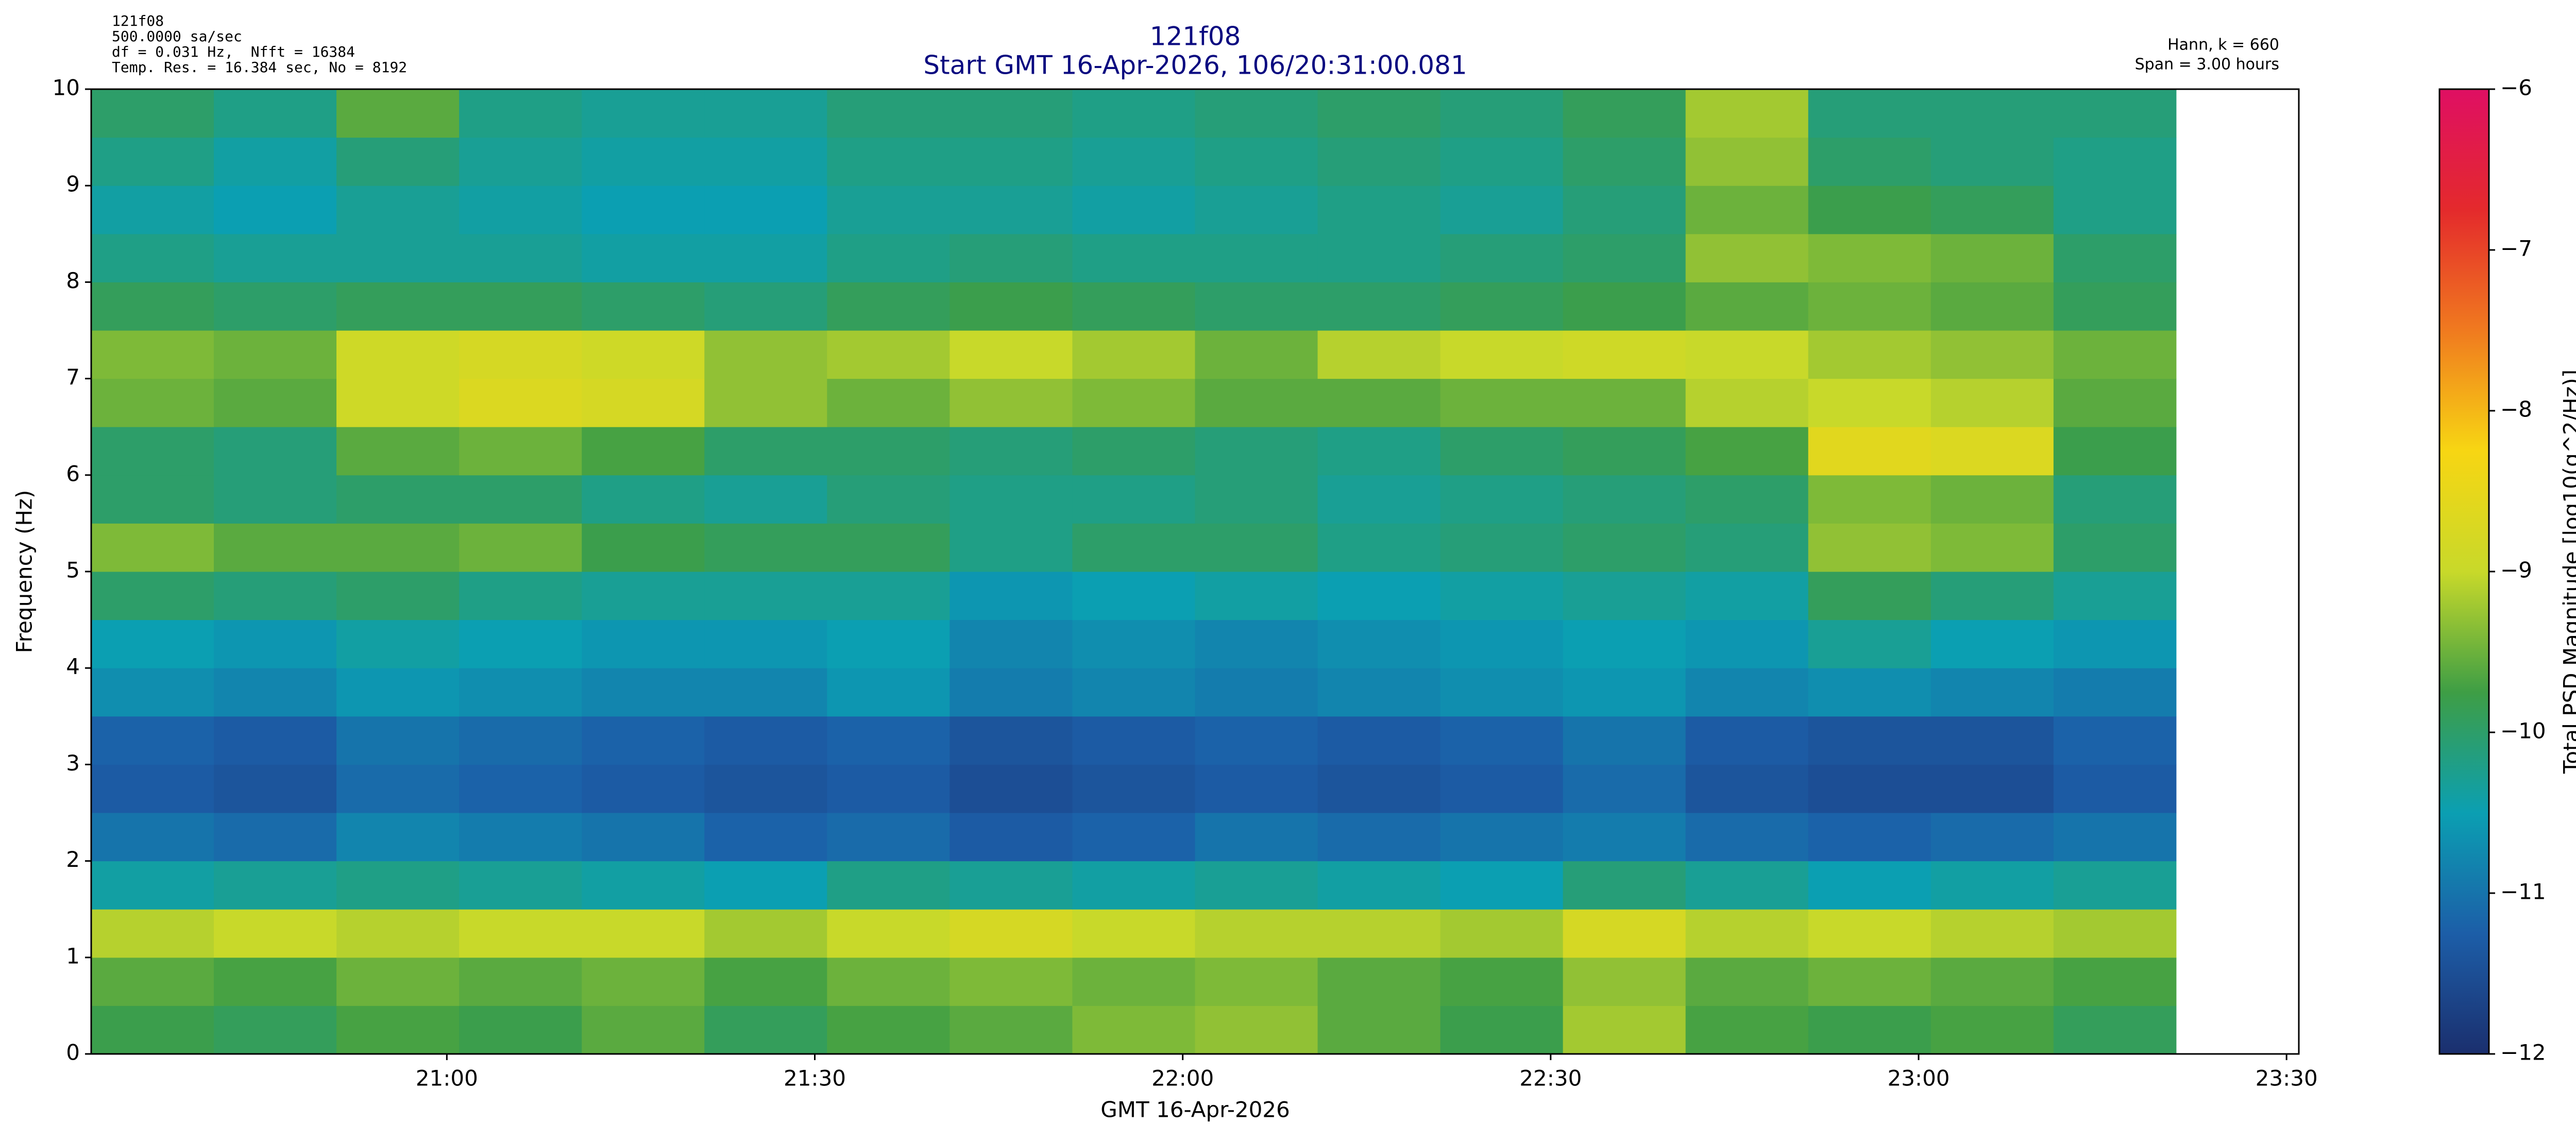 The image size is (2576, 1140). Describe the element at coordinates (2567, 572) in the screenshot. I see `colorbar-label: Total PSD Magnitude [log10(g^2/Hz)]` at that location.